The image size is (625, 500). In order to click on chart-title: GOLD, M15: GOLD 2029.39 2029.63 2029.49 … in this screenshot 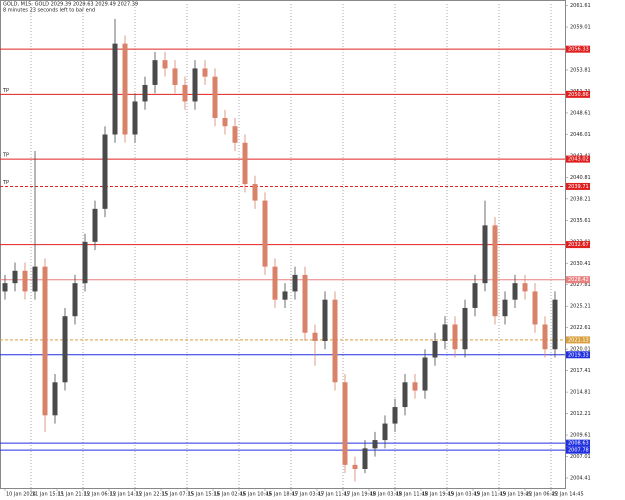, I will do `click(70, 5)`.